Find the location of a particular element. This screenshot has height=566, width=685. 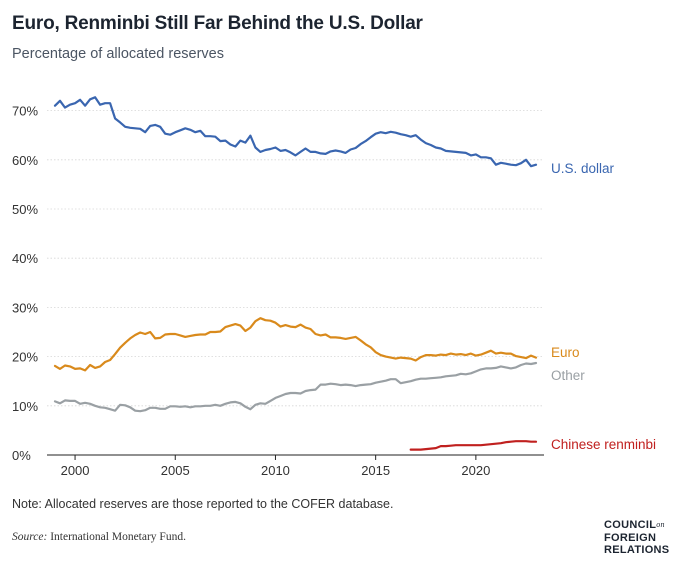

cfr-logo: COUNCILon FOREIGN RELATIONS is located at coordinates (636, 538).